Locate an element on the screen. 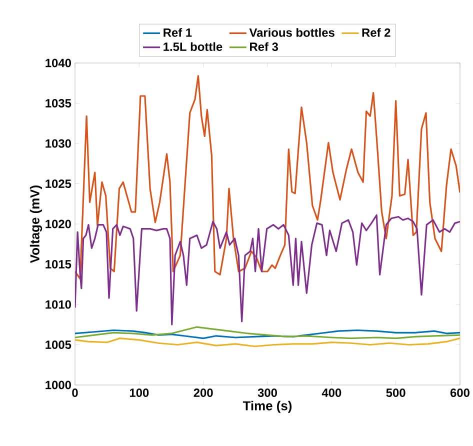  legend-label: Ref 3 is located at coordinates (264, 47).